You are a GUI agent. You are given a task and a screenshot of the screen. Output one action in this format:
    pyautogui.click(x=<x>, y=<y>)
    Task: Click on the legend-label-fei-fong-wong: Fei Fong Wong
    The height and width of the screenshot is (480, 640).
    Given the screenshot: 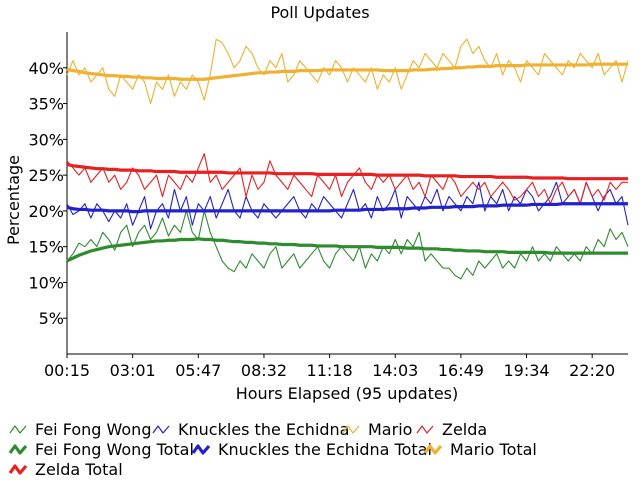 What is the action you would take?
    pyautogui.click(x=93, y=429)
    